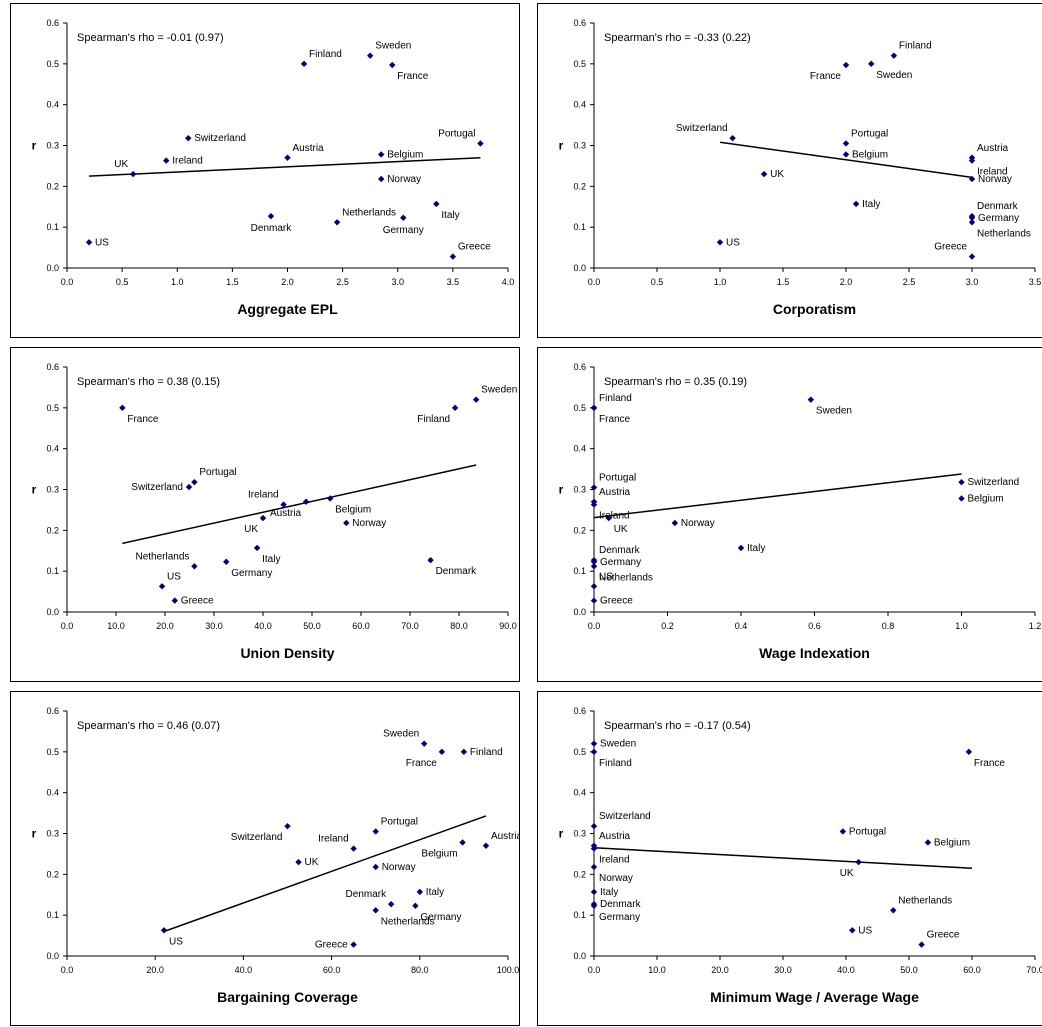 This screenshot has width=1042, height=1027. Describe the element at coordinates (814, 997) in the screenshot. I see `x-axis-title: Minimum Wage / Average Wage` at that location.